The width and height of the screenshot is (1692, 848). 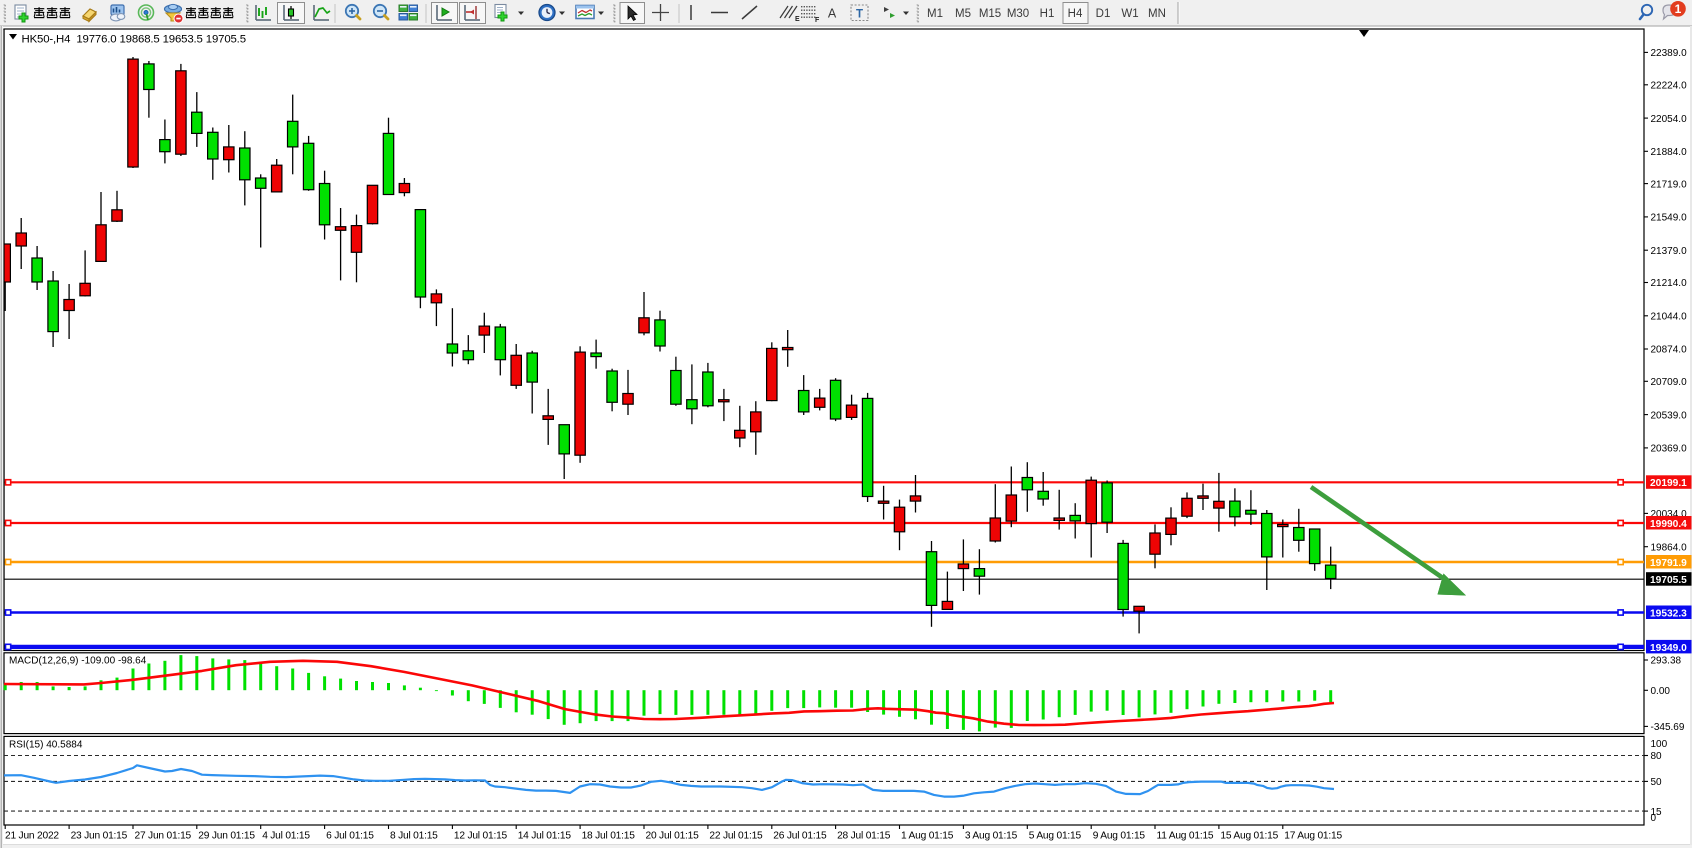 What do you see at coordinates (797, 19) in the screenshot?
I see `svg-text: E` at bounding box center [797, 19].